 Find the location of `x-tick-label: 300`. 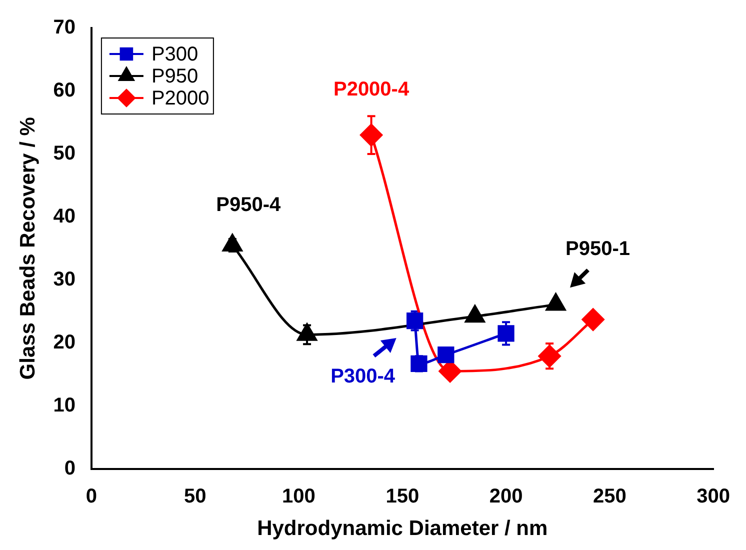

x-tick-label: 300 is located at coordinates (713, 496).